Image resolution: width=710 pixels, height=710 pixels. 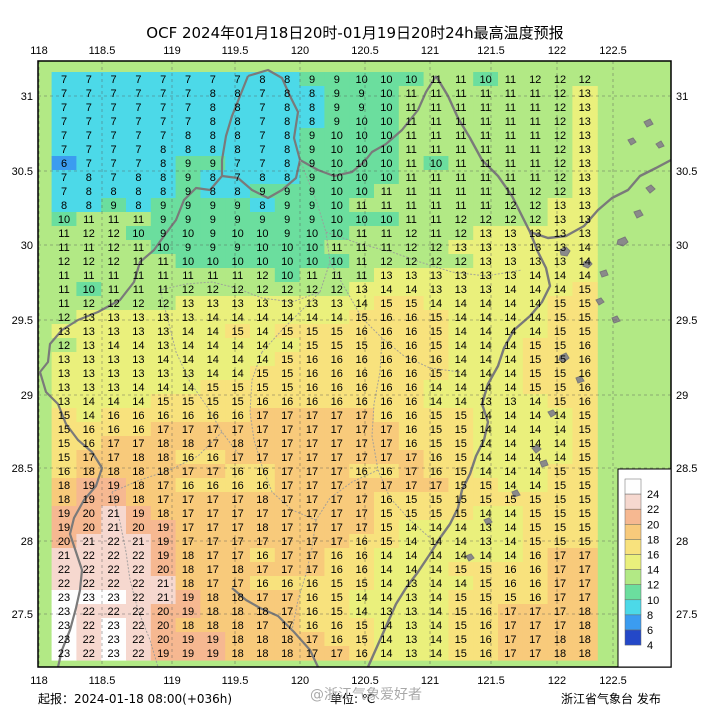 I want to click on lat-tick-left: 28, so click(x=27, y=542).